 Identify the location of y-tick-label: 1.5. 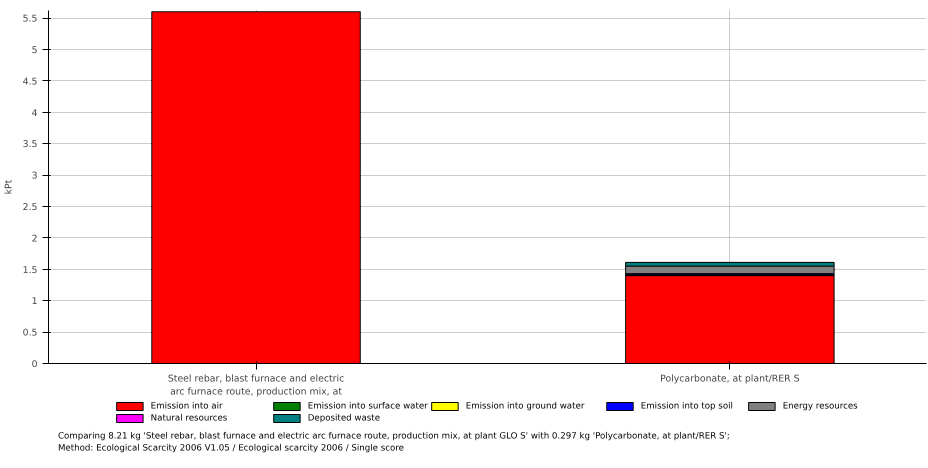
(30, 270).